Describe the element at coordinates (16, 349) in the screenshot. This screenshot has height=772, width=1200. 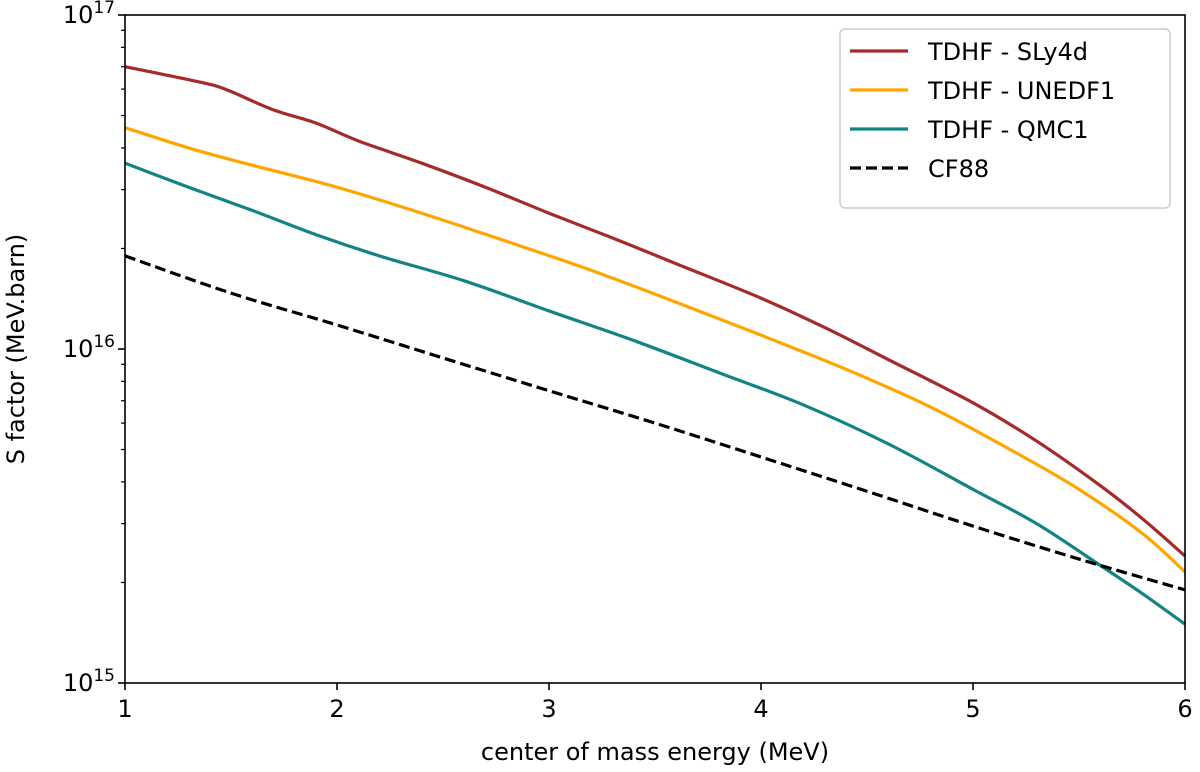
I see `y-axis-label: S factor (MeV.barn)` at that location.